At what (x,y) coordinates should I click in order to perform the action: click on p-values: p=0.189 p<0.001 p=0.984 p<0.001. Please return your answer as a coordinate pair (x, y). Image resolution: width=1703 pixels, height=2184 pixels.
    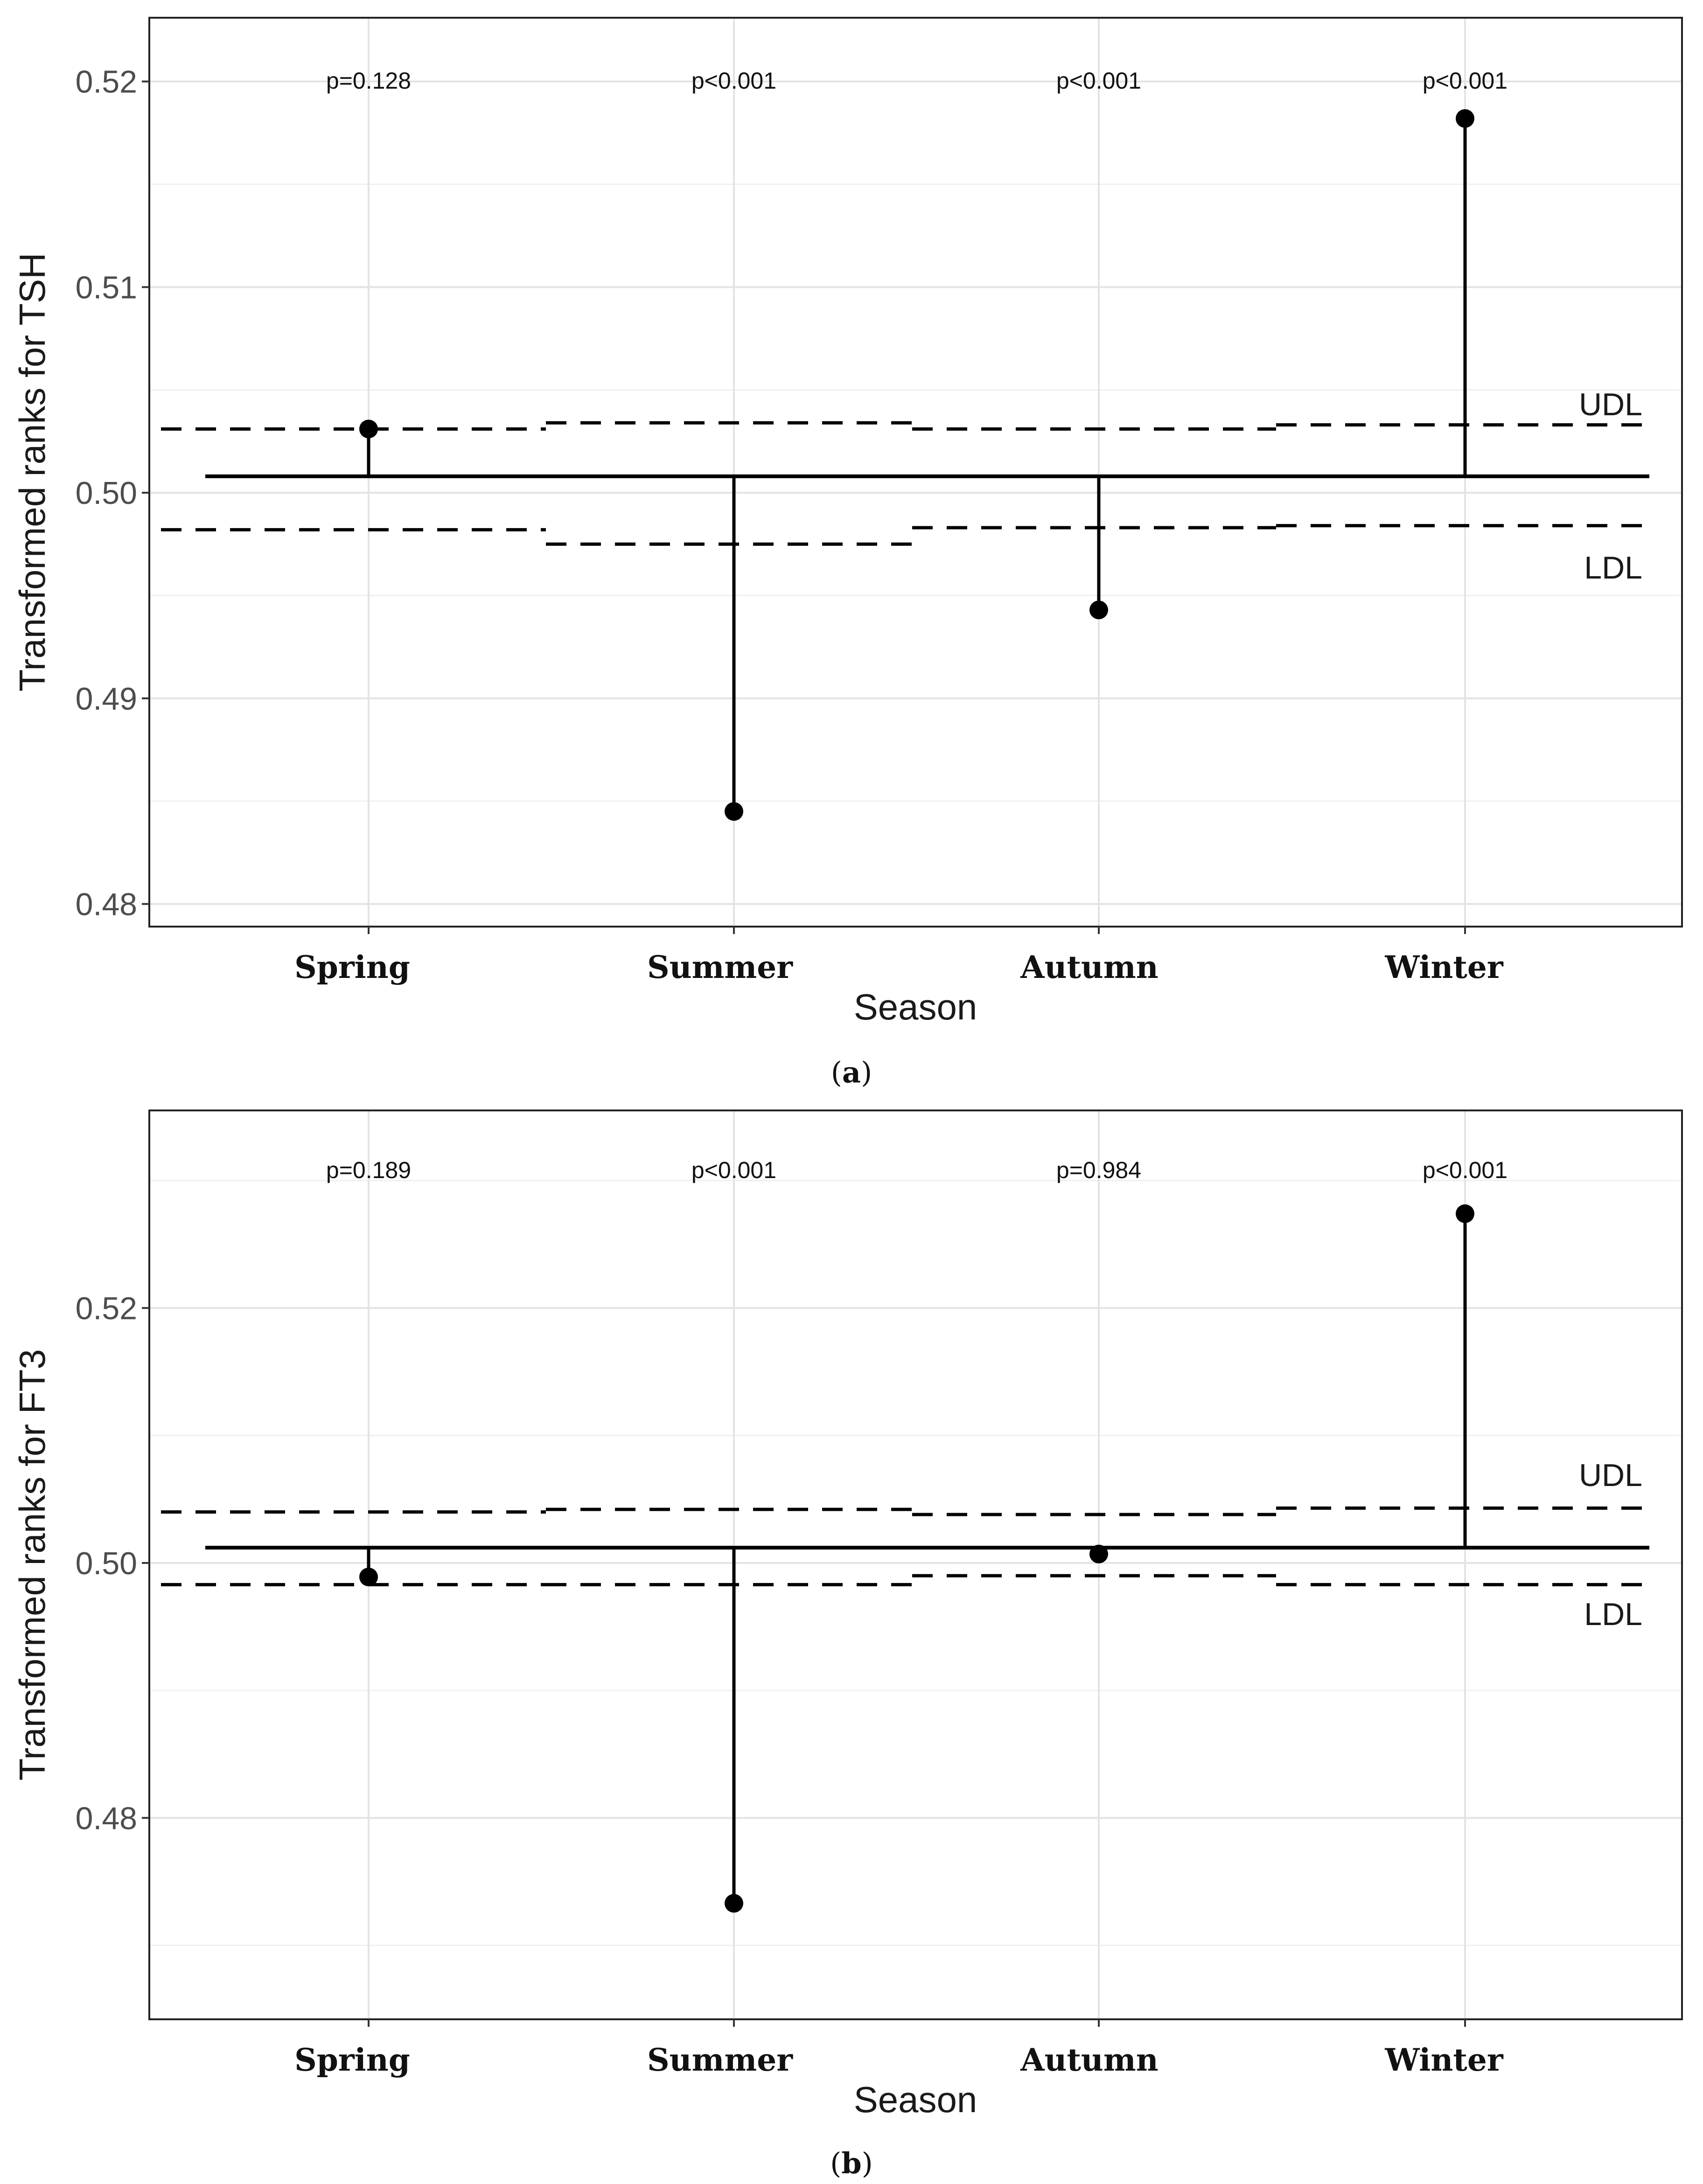
    Looking at the image, I should click on (917, 1170).